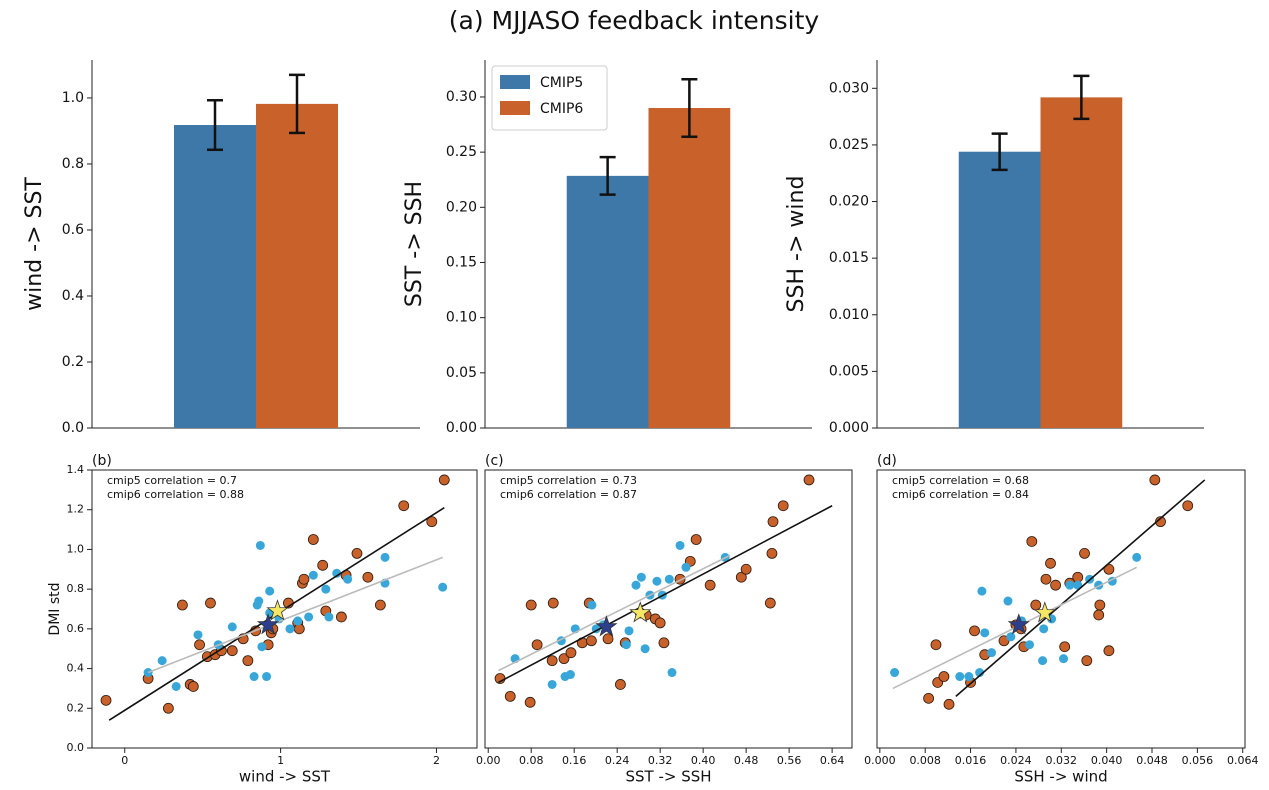  I want to click on y-axis-label: DMI std, so click(55, 608).